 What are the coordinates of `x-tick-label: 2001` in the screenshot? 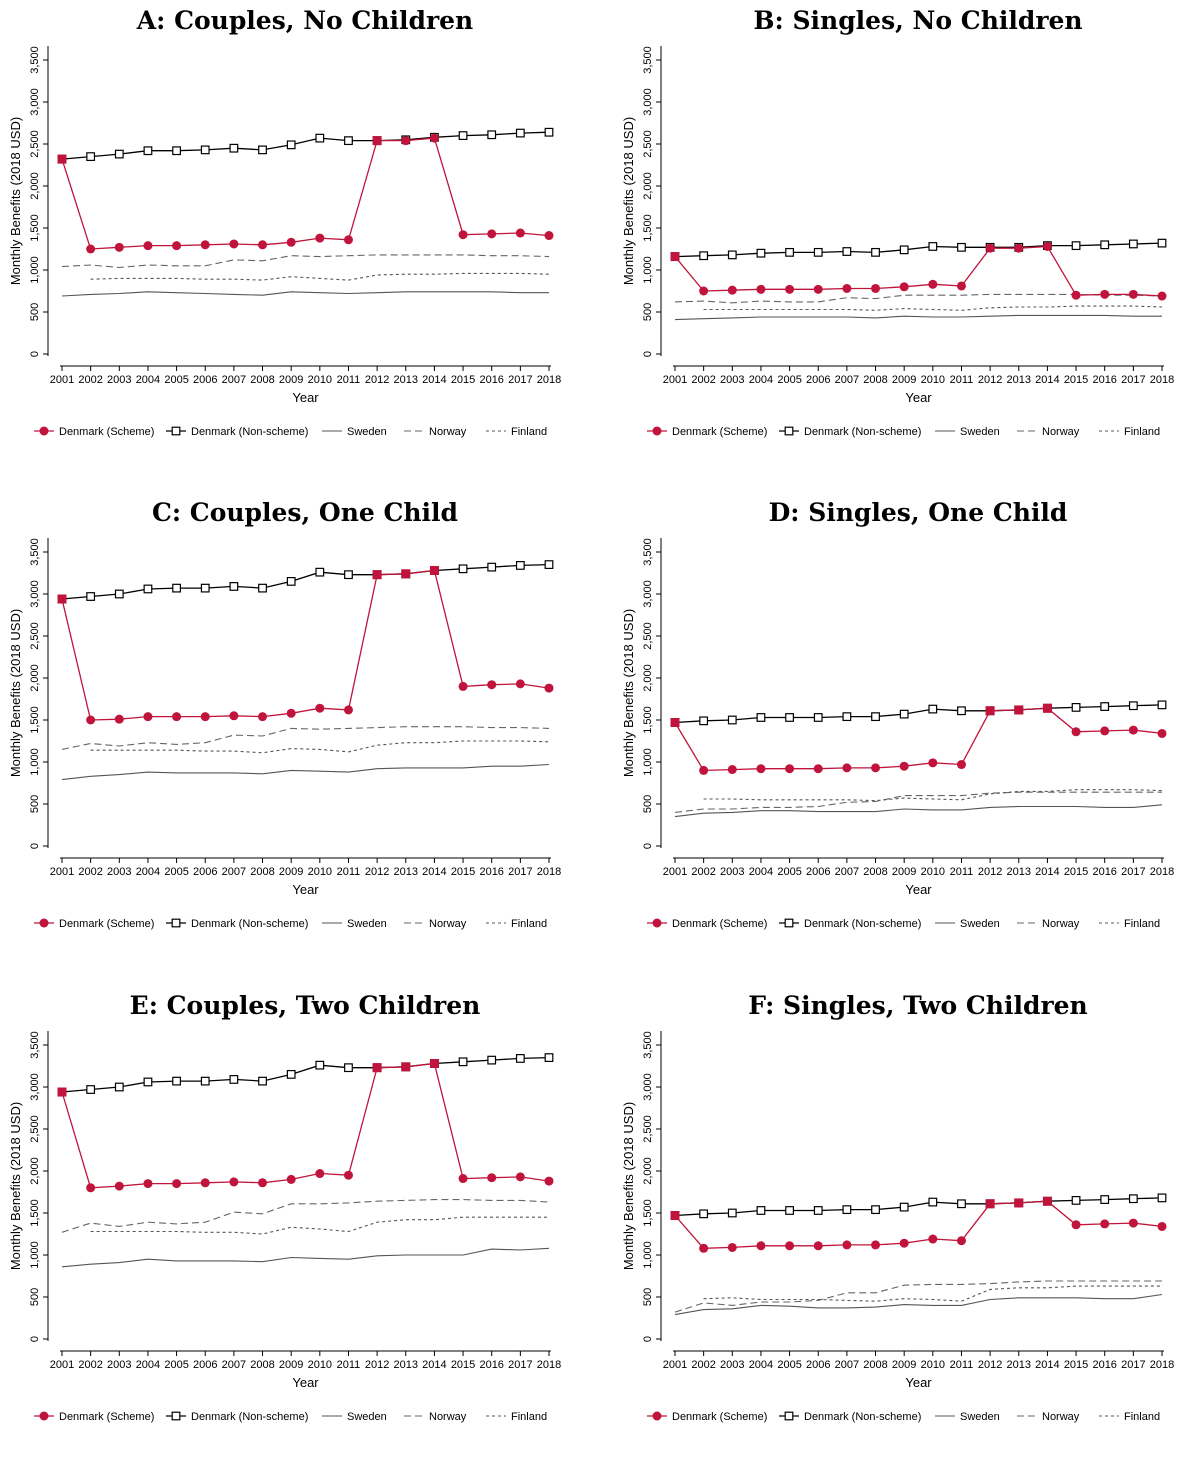 It's located at (62, 1365).